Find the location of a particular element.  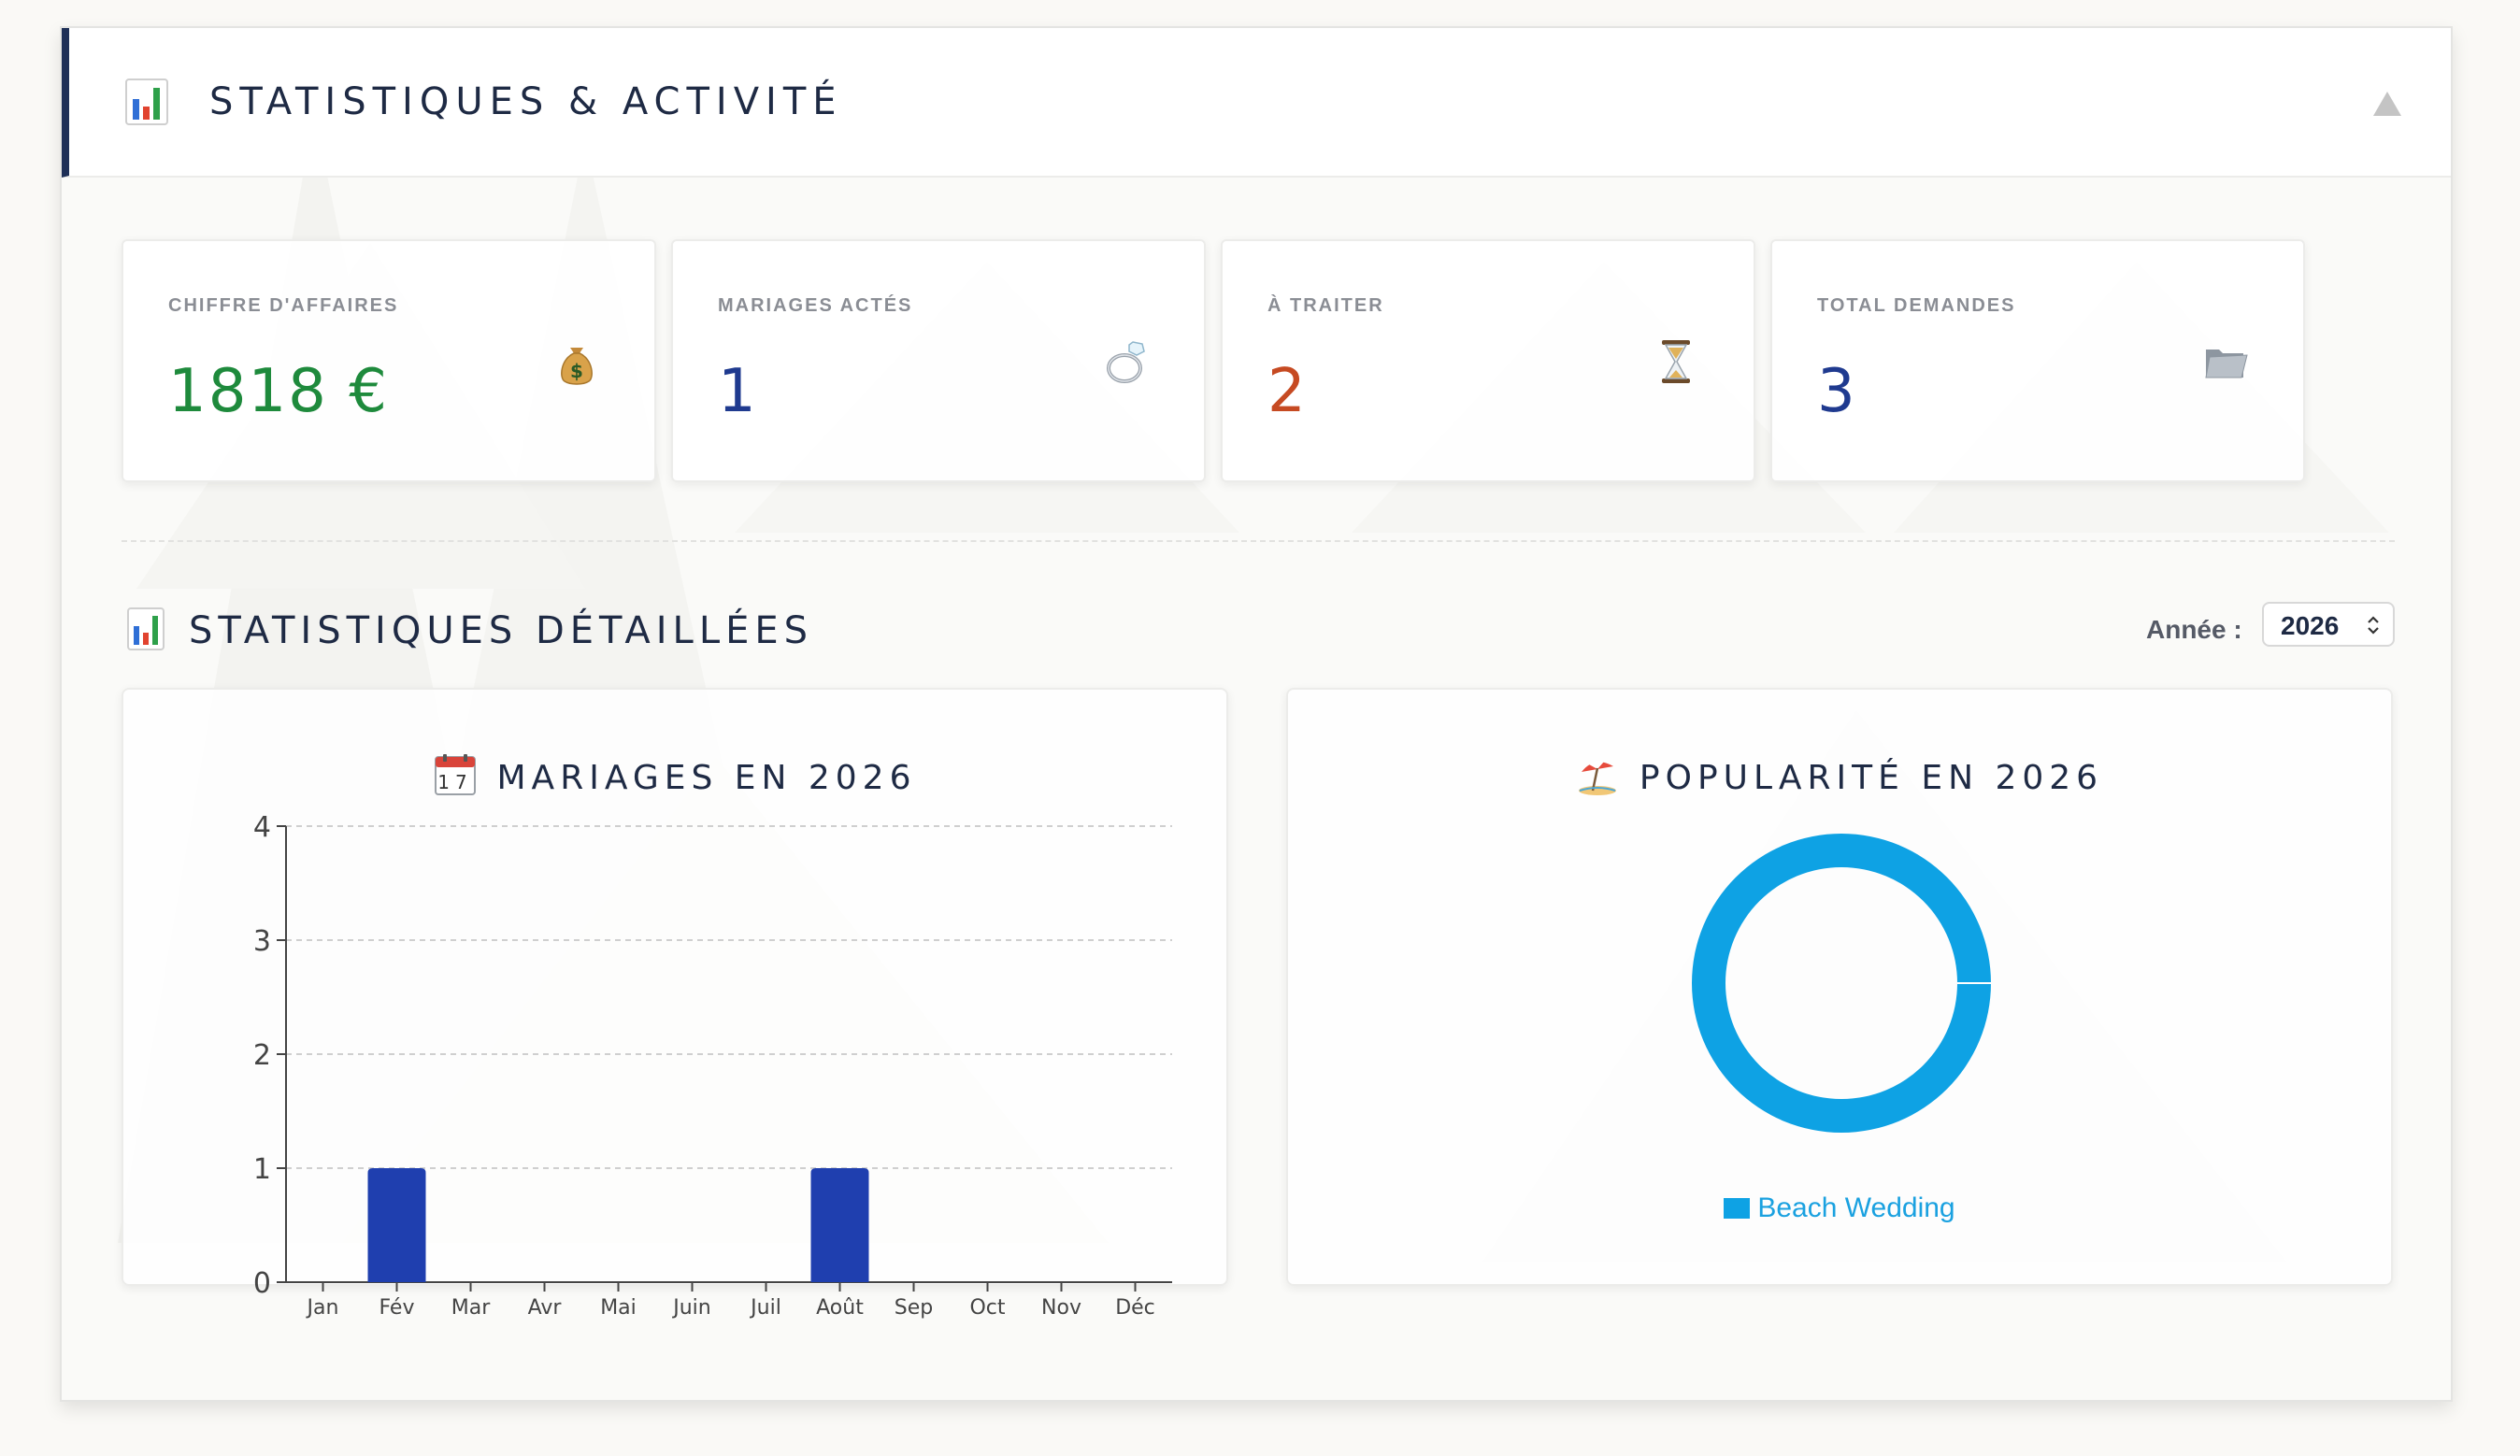

kpi-value: 1818 € is located at coordinates (278, 391).